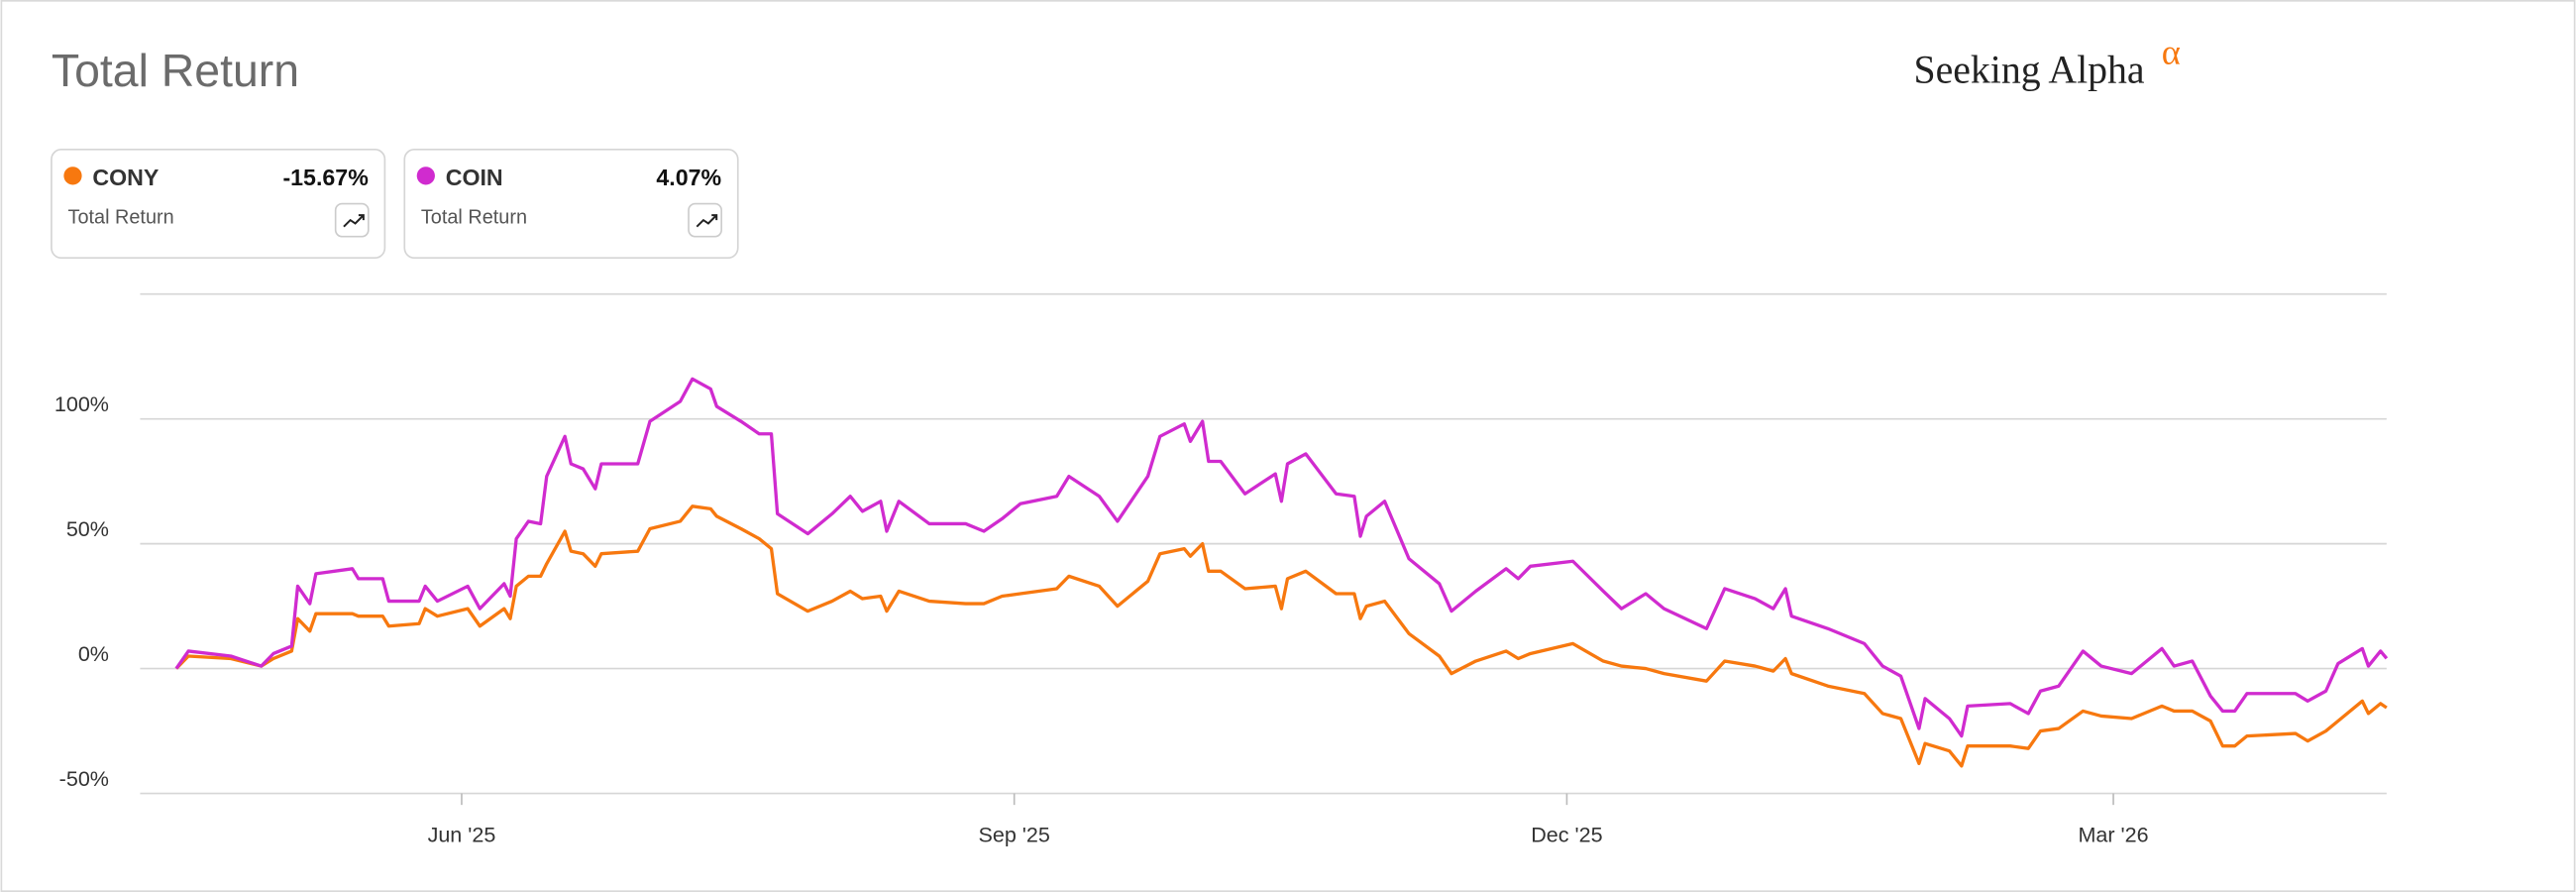  I want to click on x-tick-label: Sep '25, so click(1014, 834).